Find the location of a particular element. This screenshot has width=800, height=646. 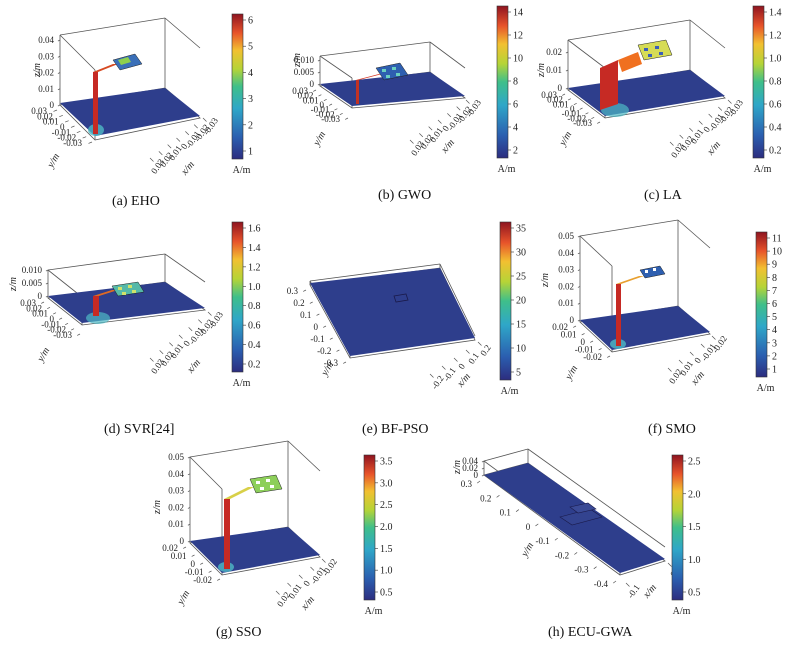

colorbar-tick-label: 3.0 is located at coordinates (386, 483).